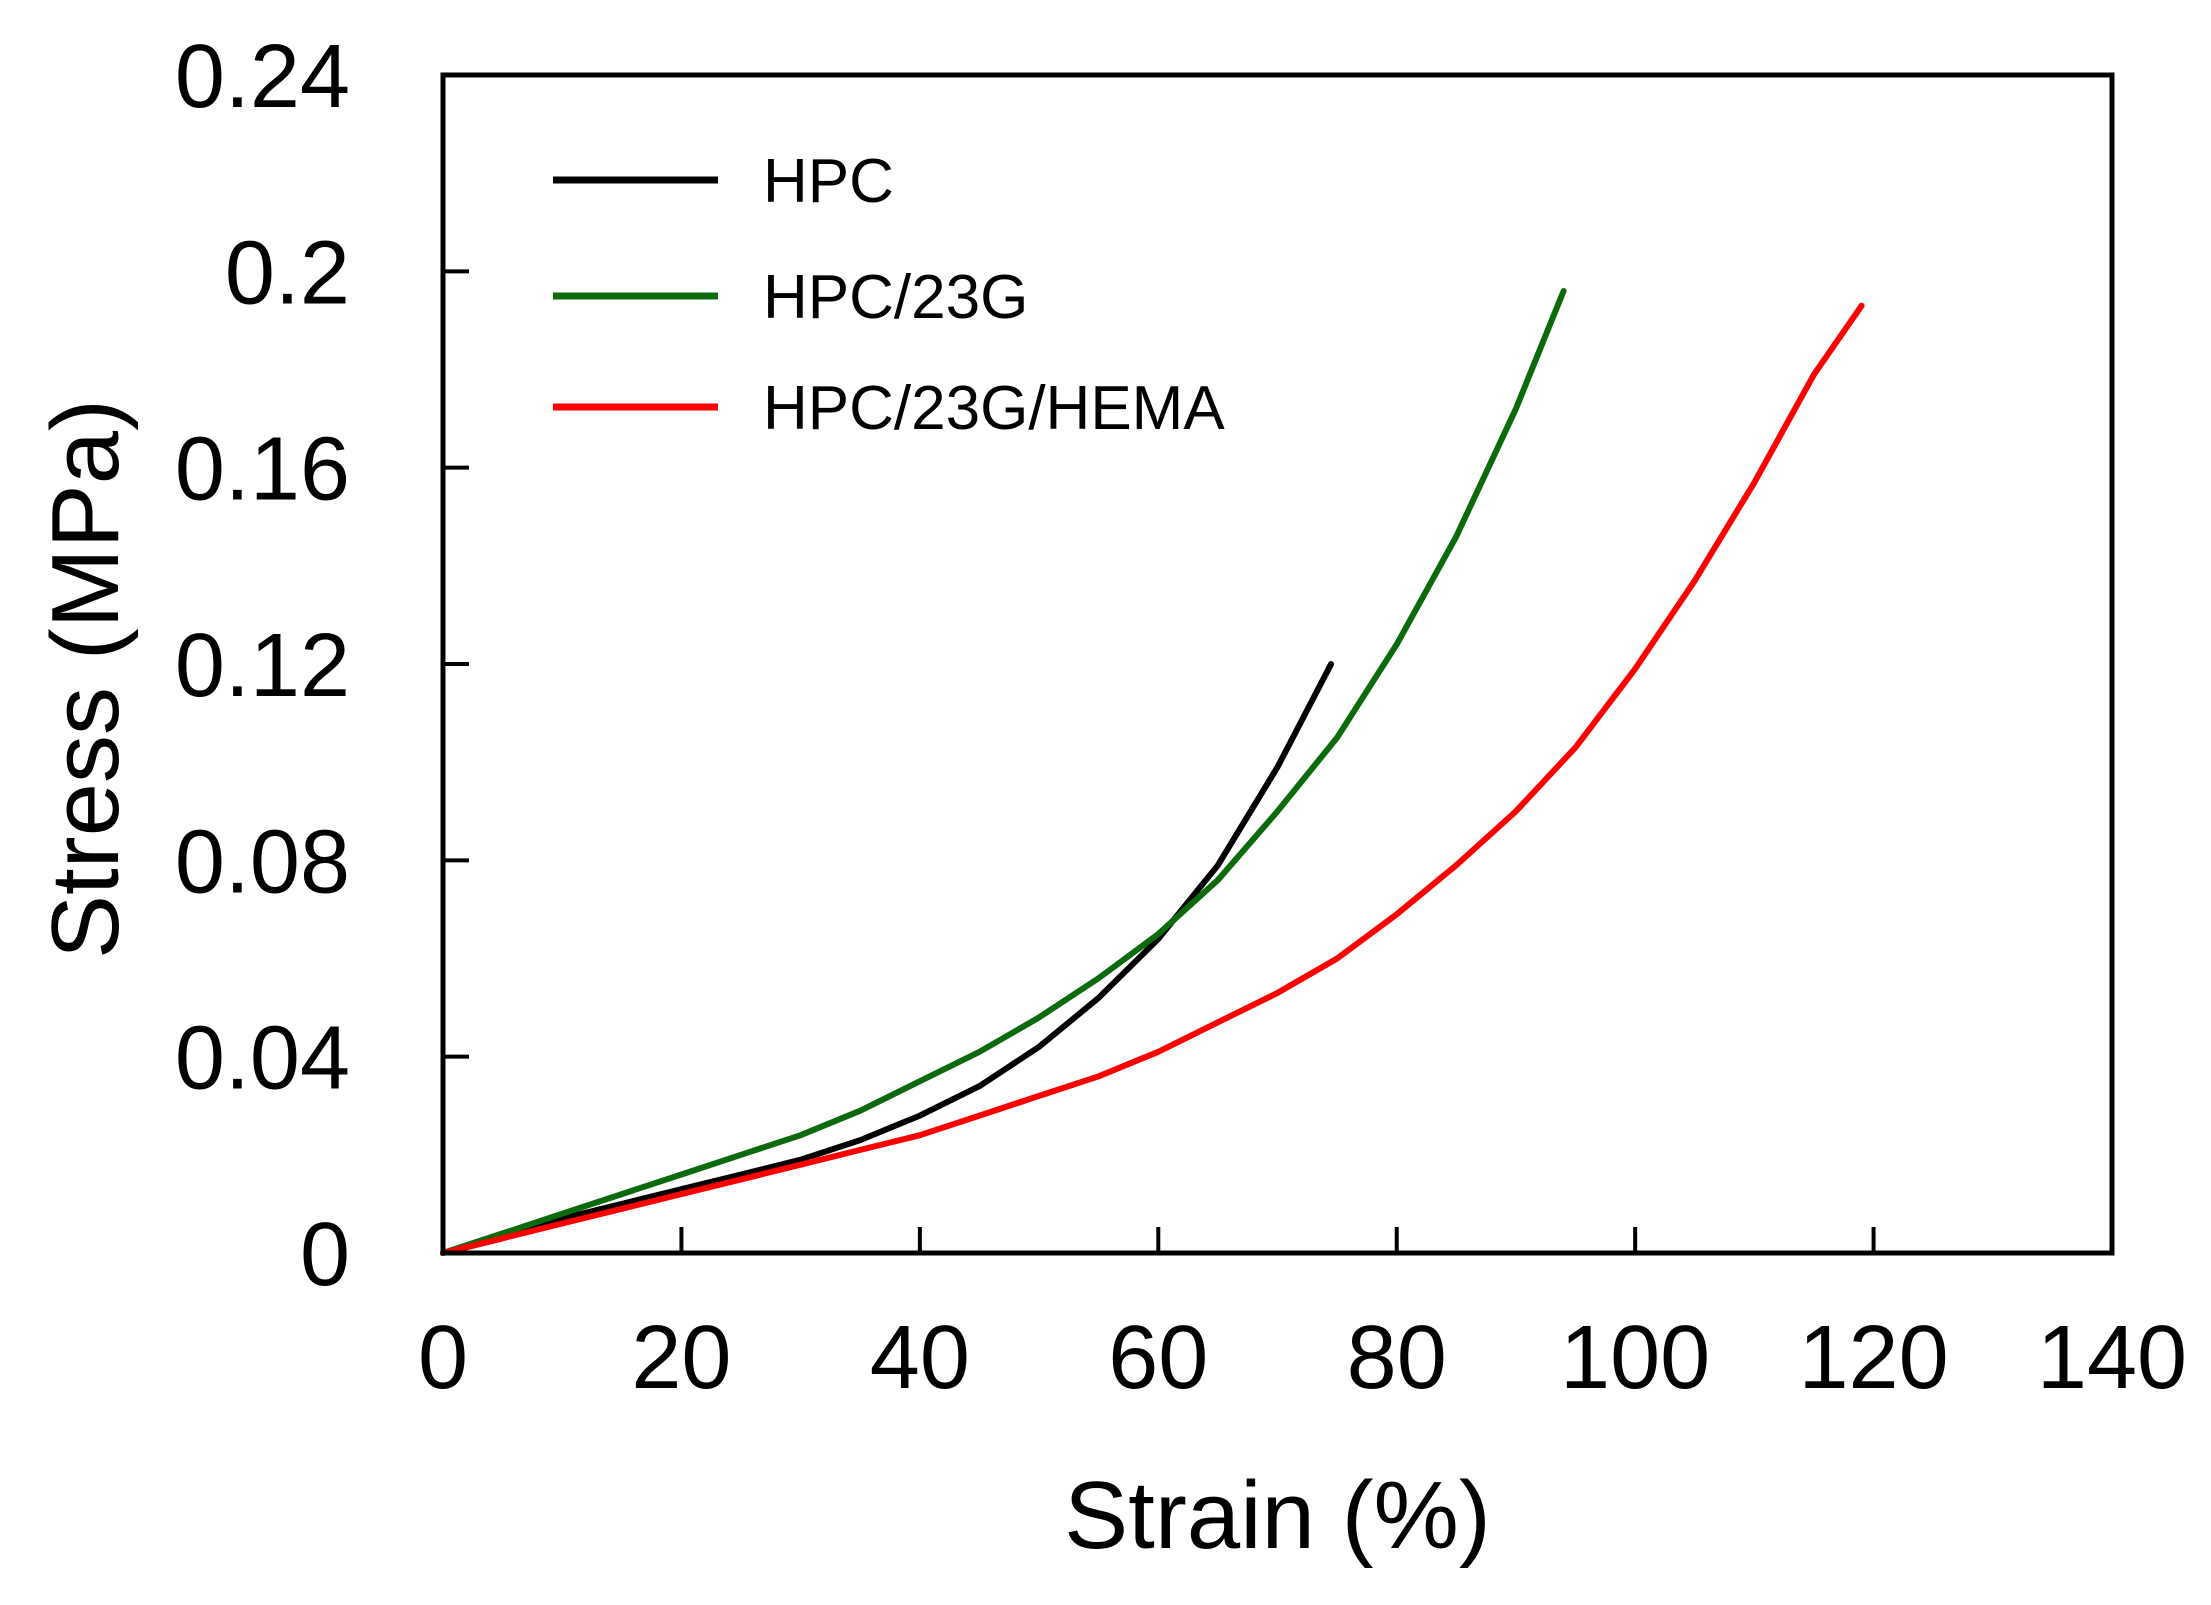 The height and width of the screenshot is (1605, 2211). Describe the element at coordinates (994, 408) in the screenshot. I see `legend-label: HPC/23G/HEMA` at that location.